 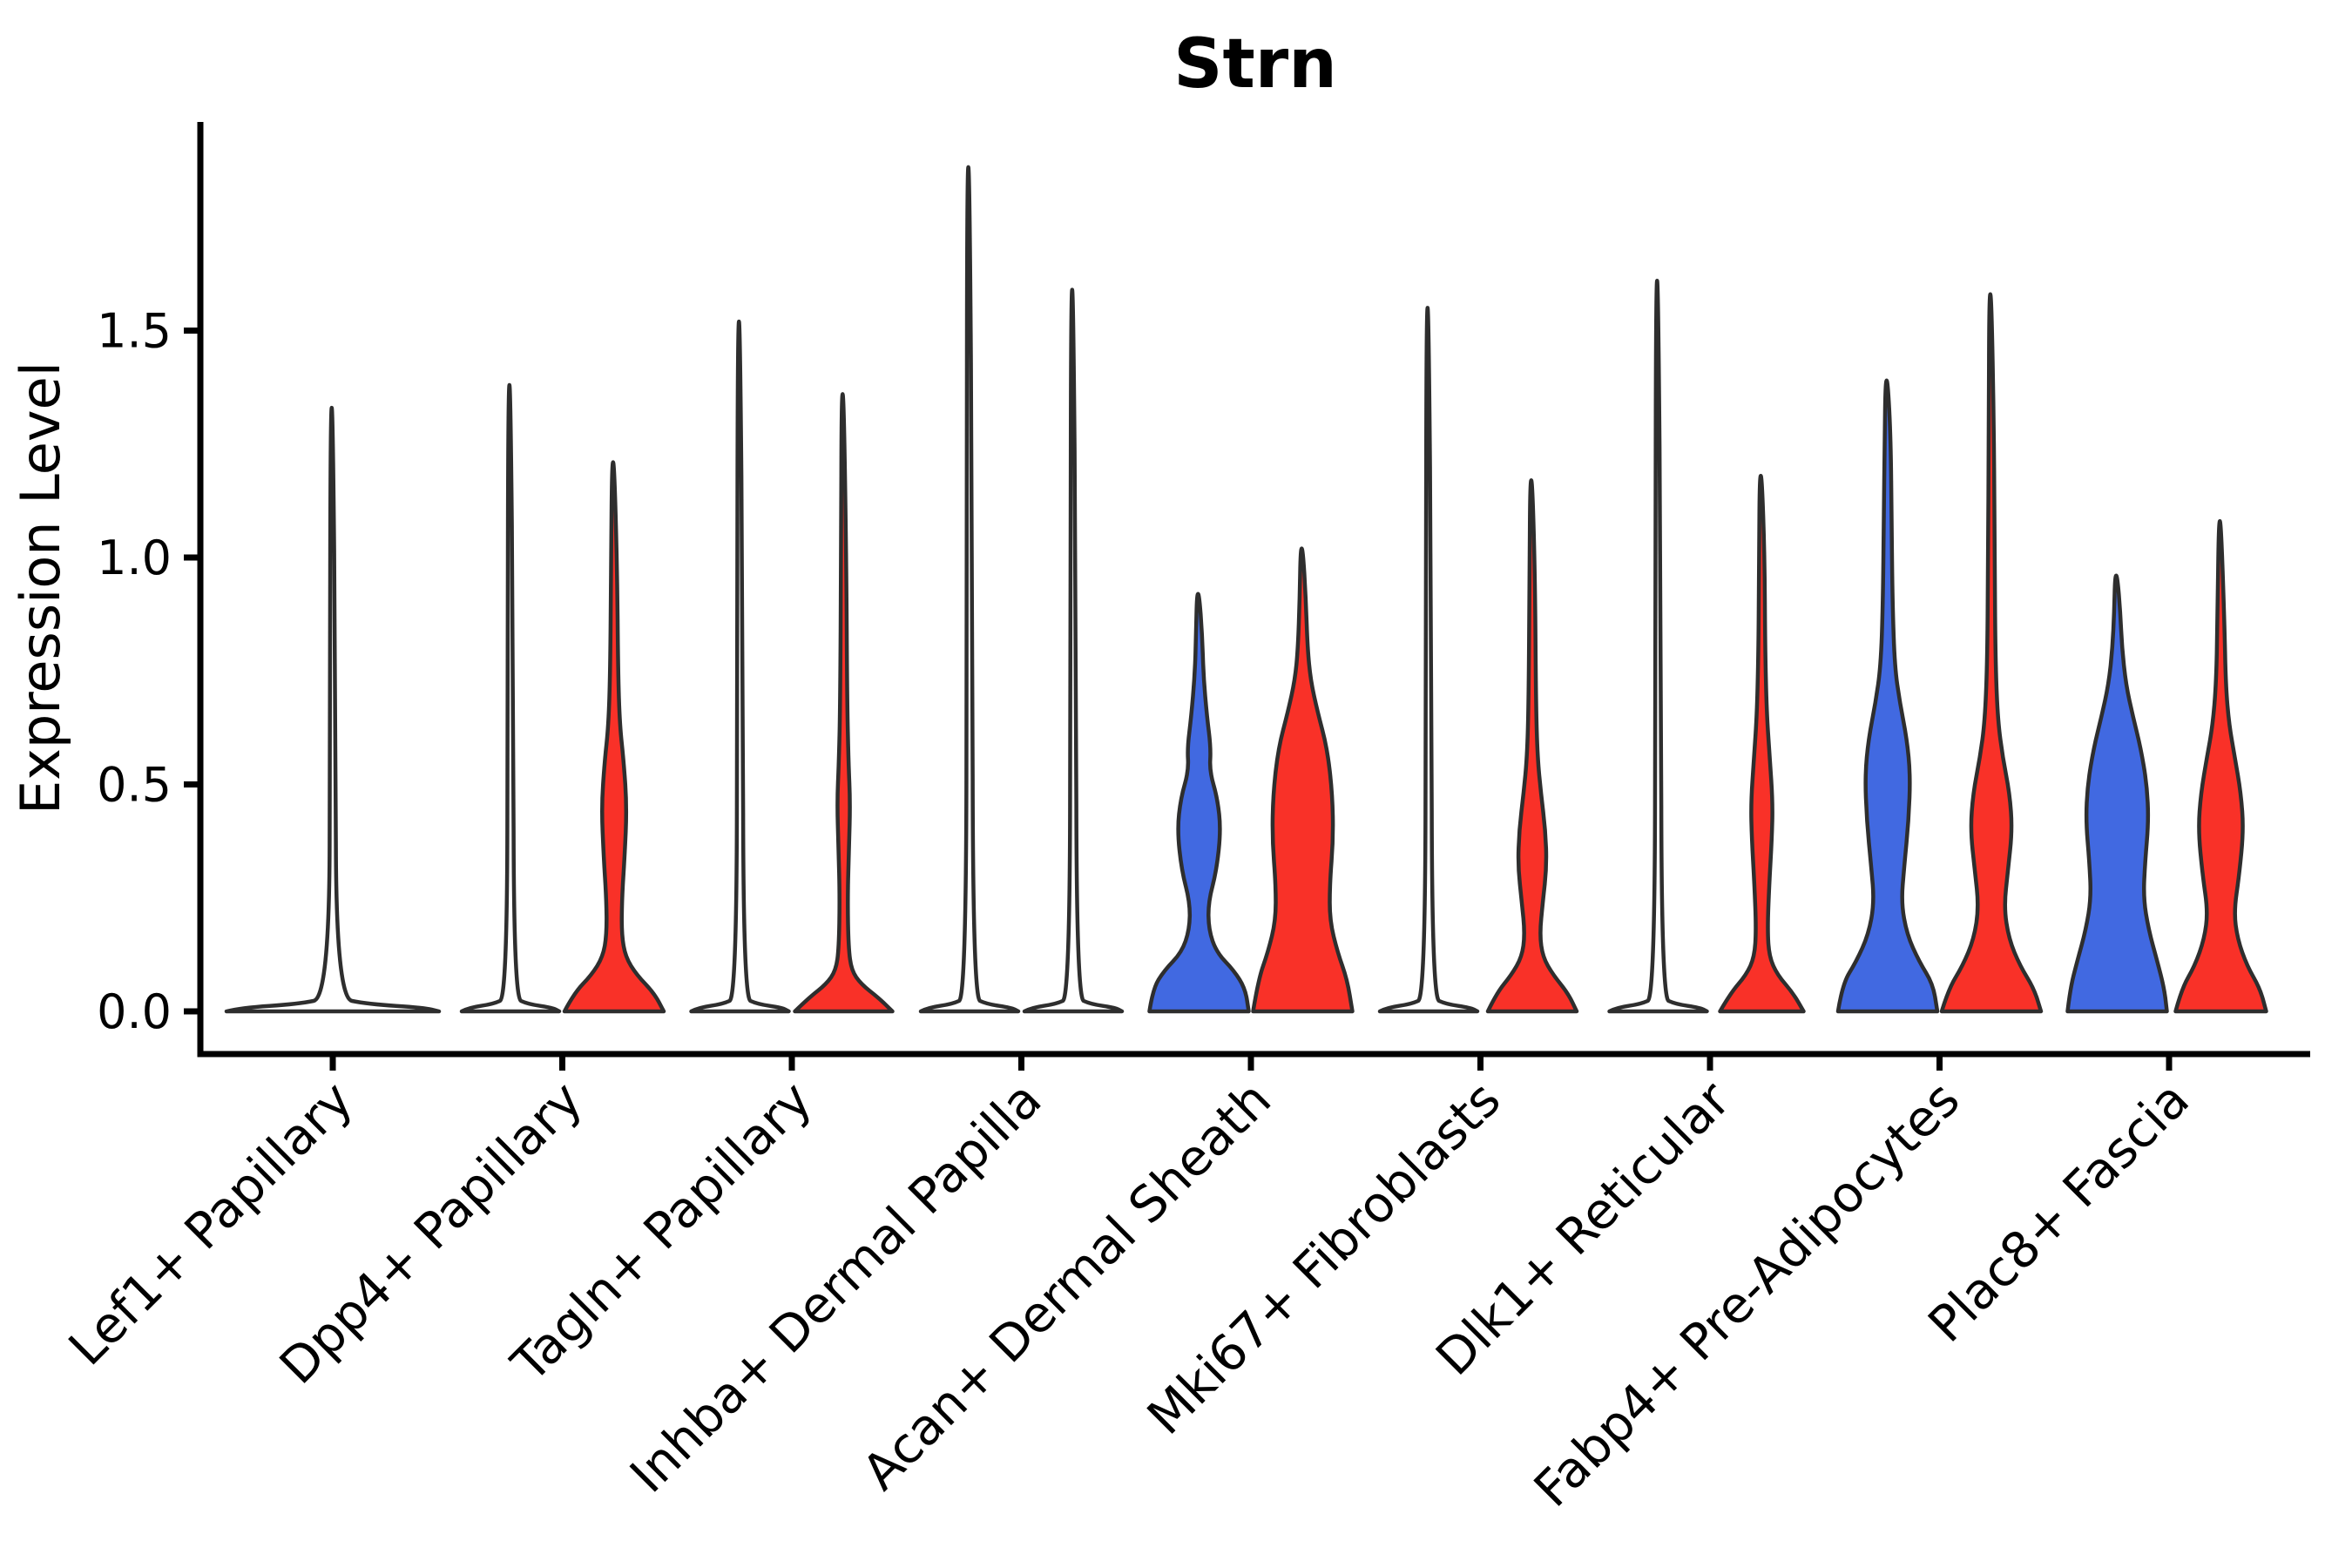 What do you see at coordinates (134, 785) in the screenshot?
I see `y-tick-label: 0.5` at bounding box center [134, 785].